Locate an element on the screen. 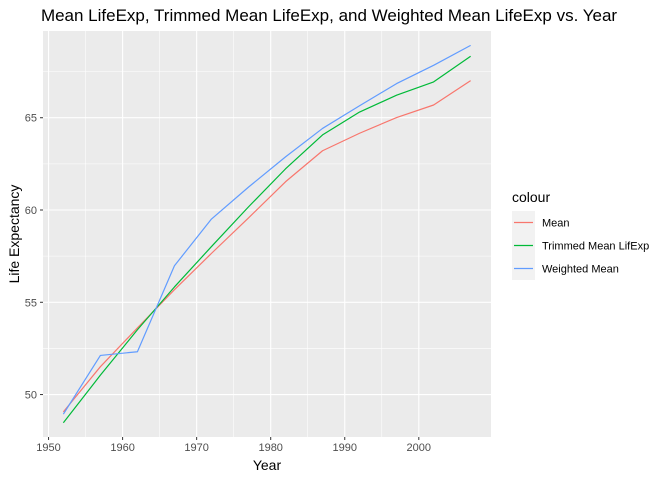 The width and height of the screenshot is (672, 480). legend-label: Mean is located at coordinates (556, 224).